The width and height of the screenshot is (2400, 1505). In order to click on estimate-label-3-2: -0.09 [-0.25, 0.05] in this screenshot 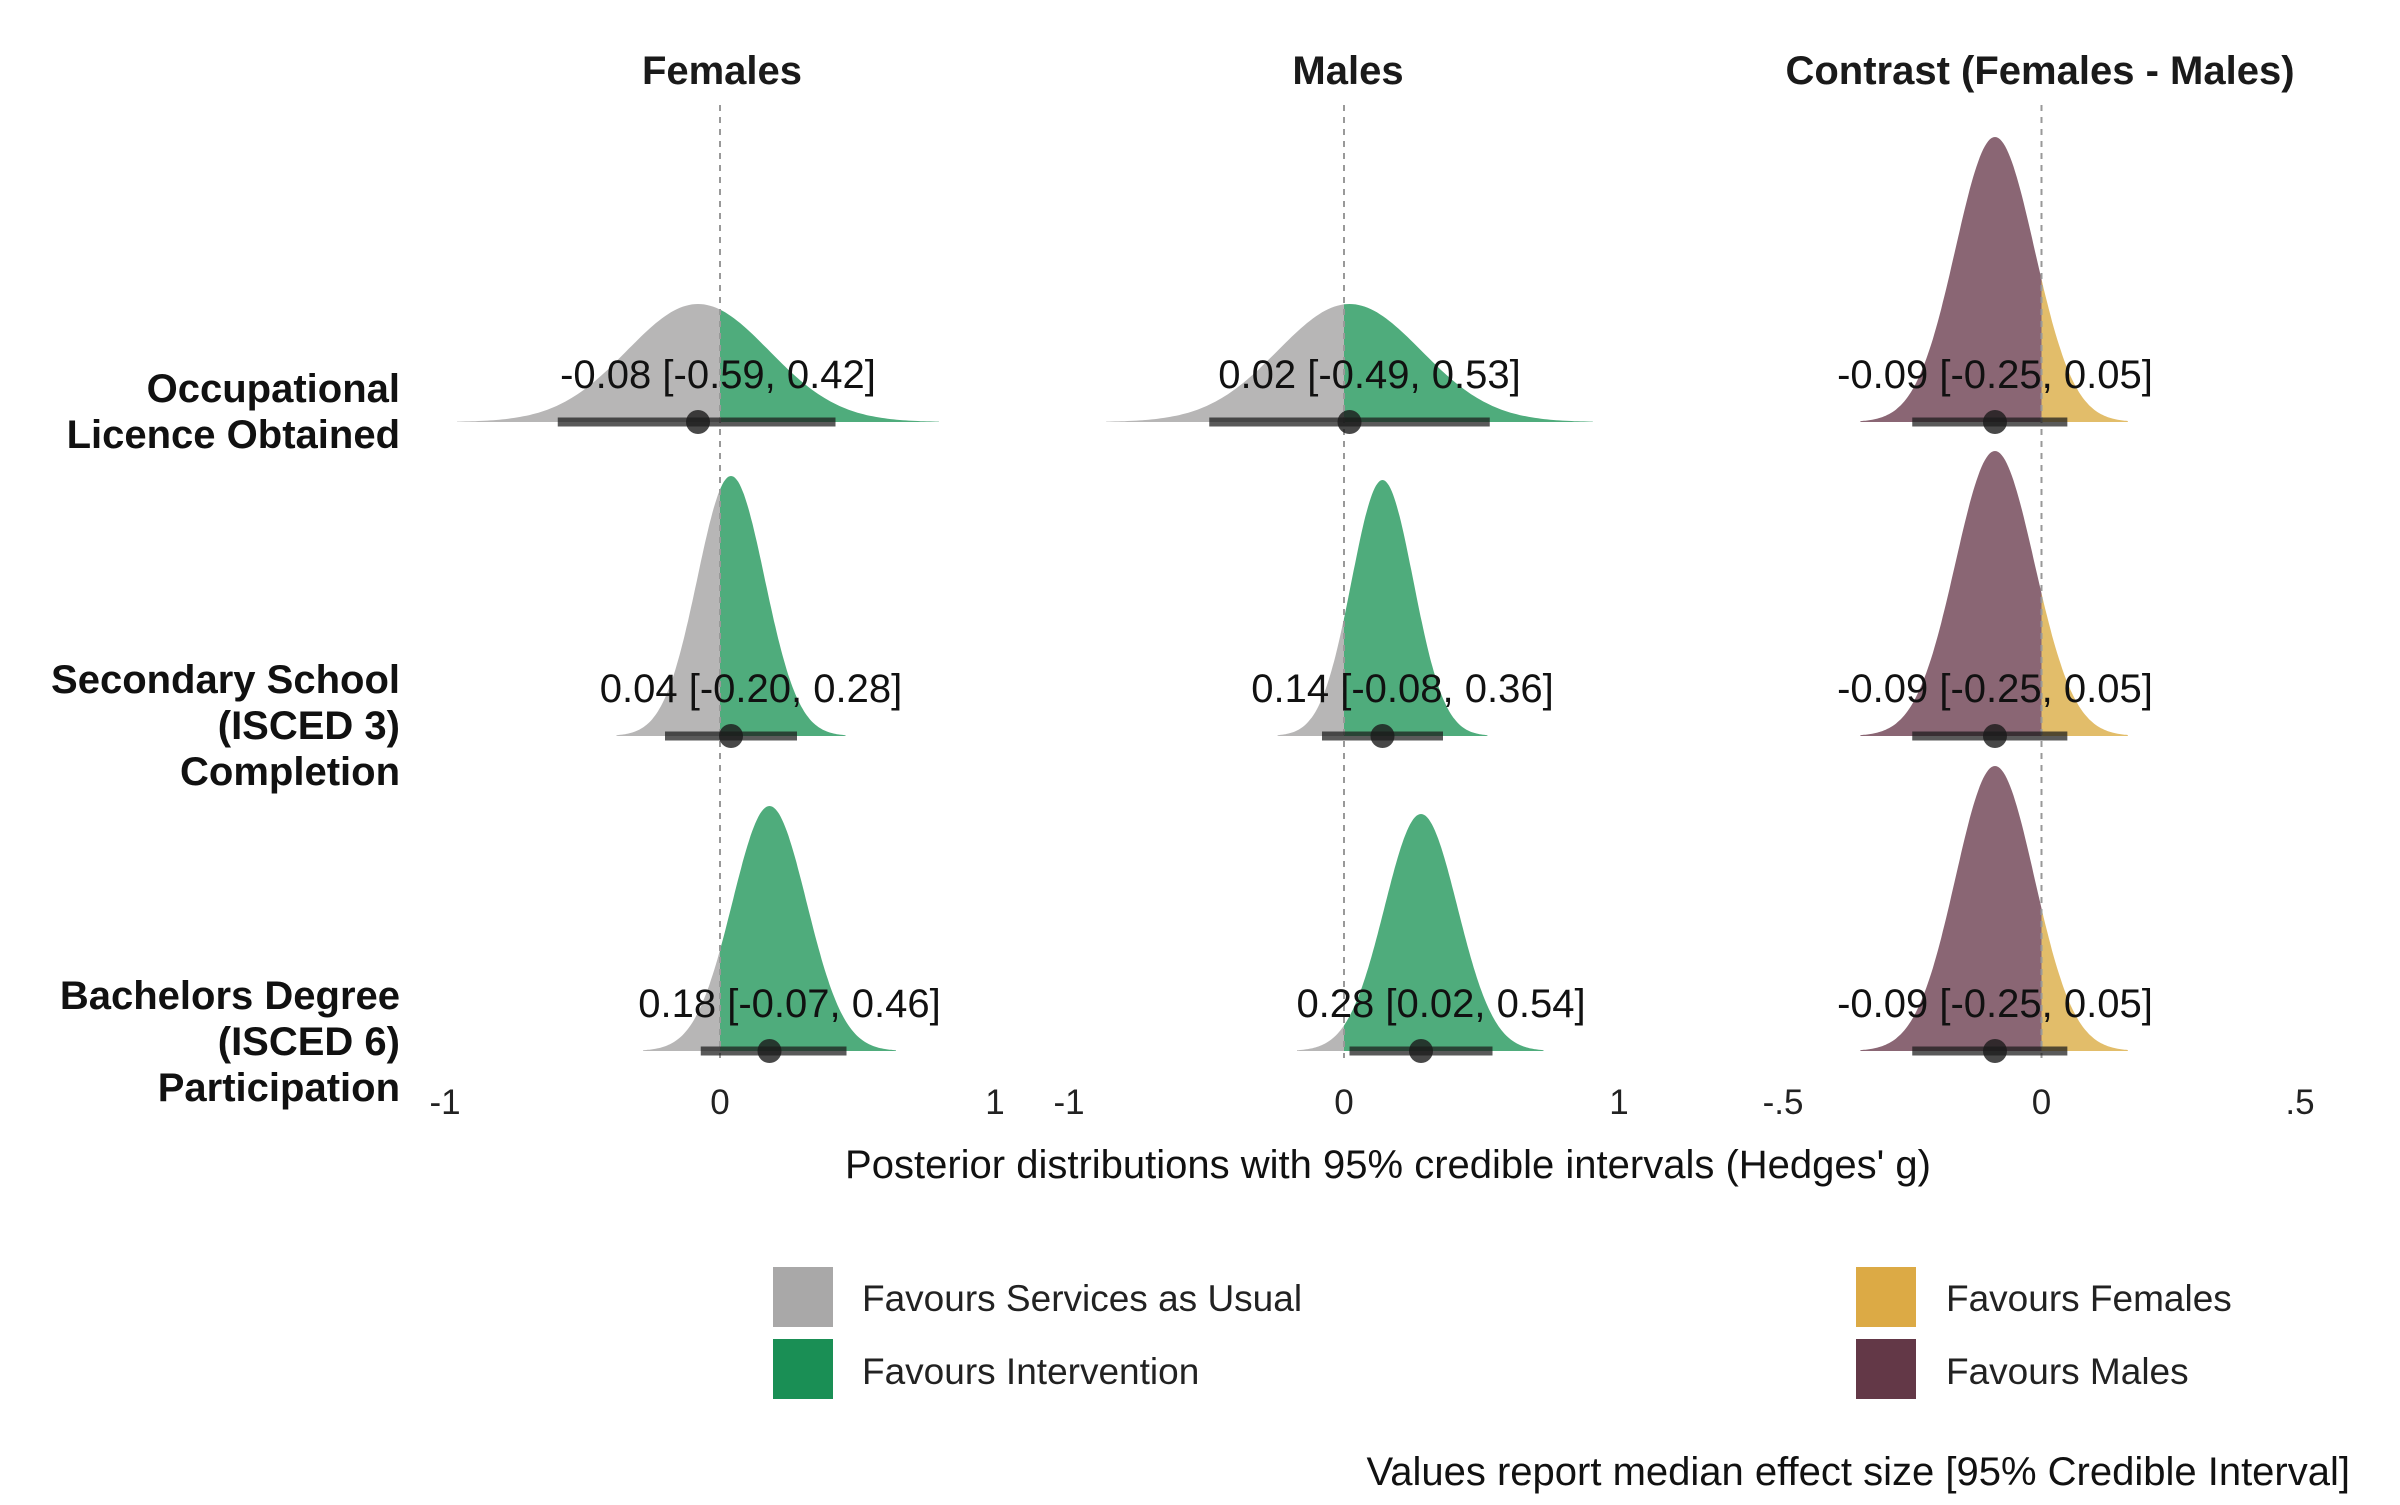, I will do `click(1995, 689)`.